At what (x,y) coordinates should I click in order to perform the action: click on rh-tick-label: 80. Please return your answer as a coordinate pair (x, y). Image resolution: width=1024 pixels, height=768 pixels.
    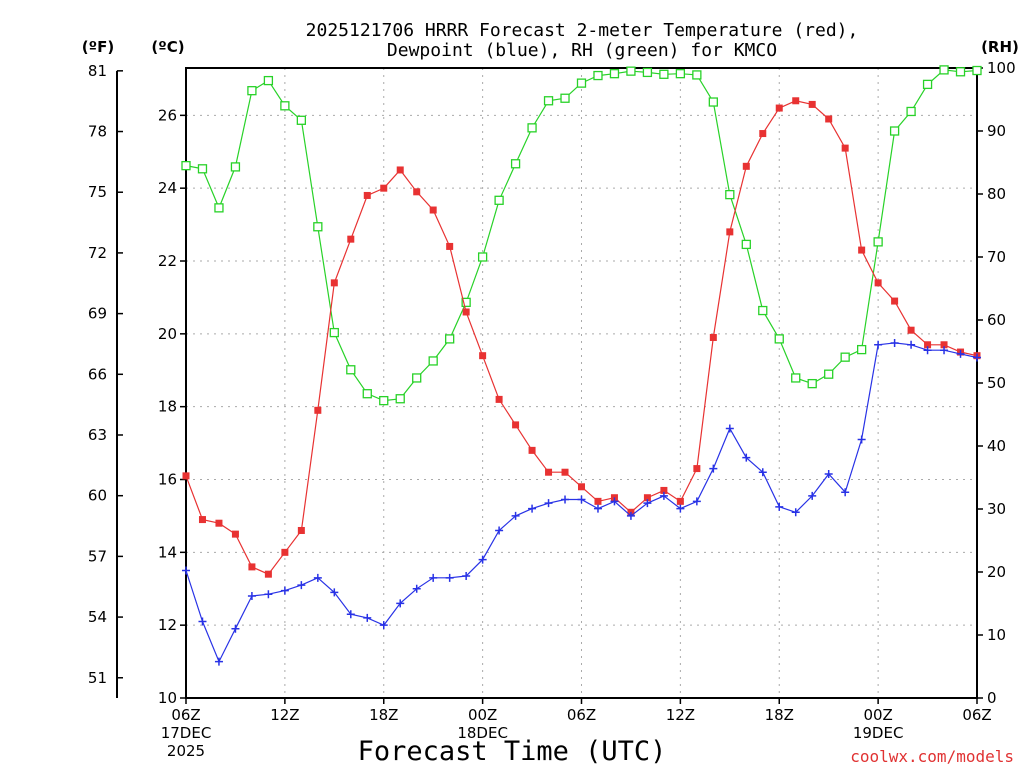
    Looking at the image, I should click on (996, 194).